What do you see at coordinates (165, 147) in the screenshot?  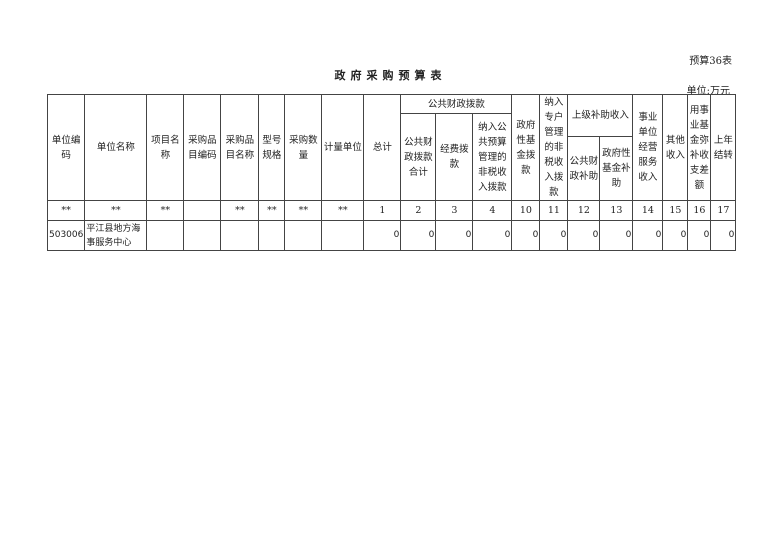 I see `header-project-name: 项目名称` at bounding box center [165, 147].